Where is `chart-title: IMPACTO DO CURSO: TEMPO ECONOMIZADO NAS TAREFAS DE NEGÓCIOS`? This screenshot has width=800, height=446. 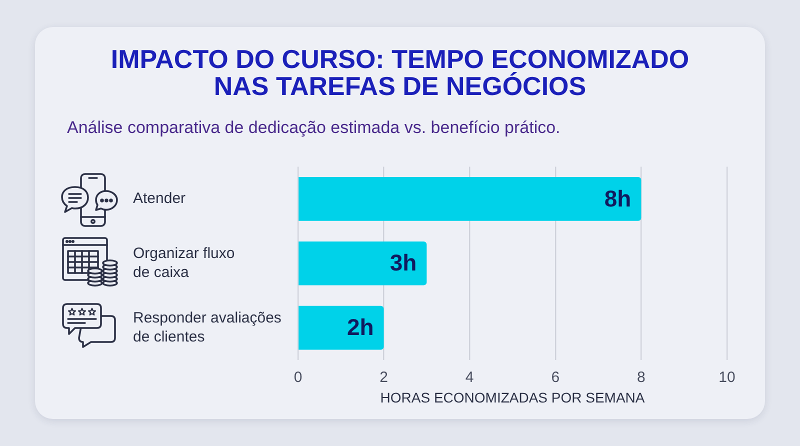 chart-title: IMPACTO DO CURSO: TEMPO ECONOMIZADO NAS TAREFAS DE NEGÓCIOS is located at coordinates (400, 72).